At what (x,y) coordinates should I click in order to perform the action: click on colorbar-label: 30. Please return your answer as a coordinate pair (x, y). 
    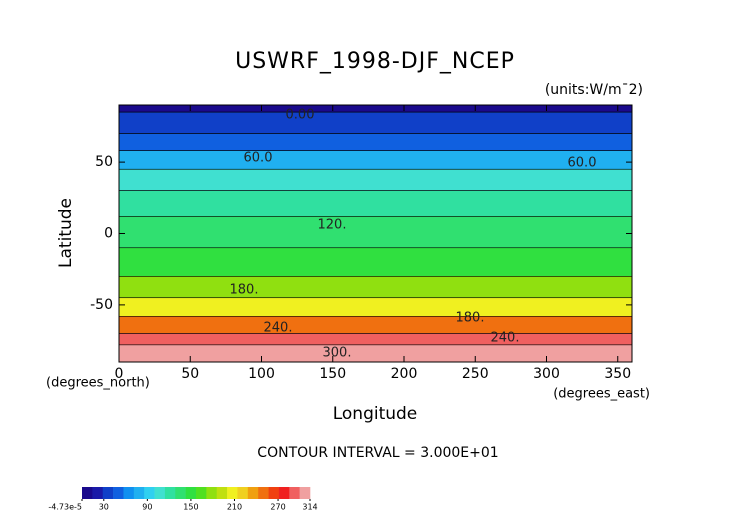
    Looking at the image, I should click on (104, 507).